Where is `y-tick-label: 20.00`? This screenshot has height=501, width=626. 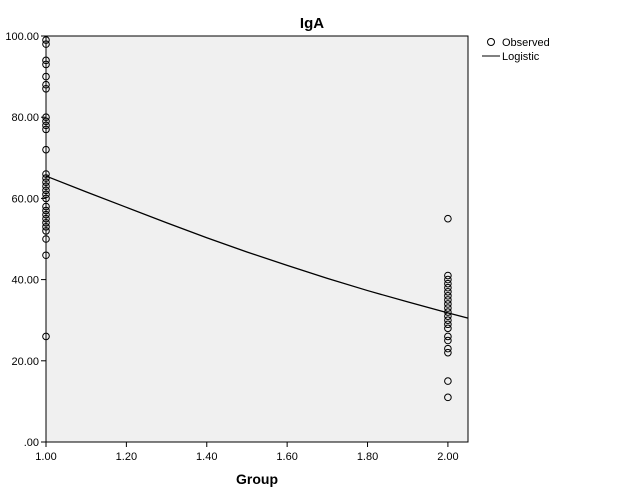
y-tick-label: 20.00 is located at coordinates (25, 362).